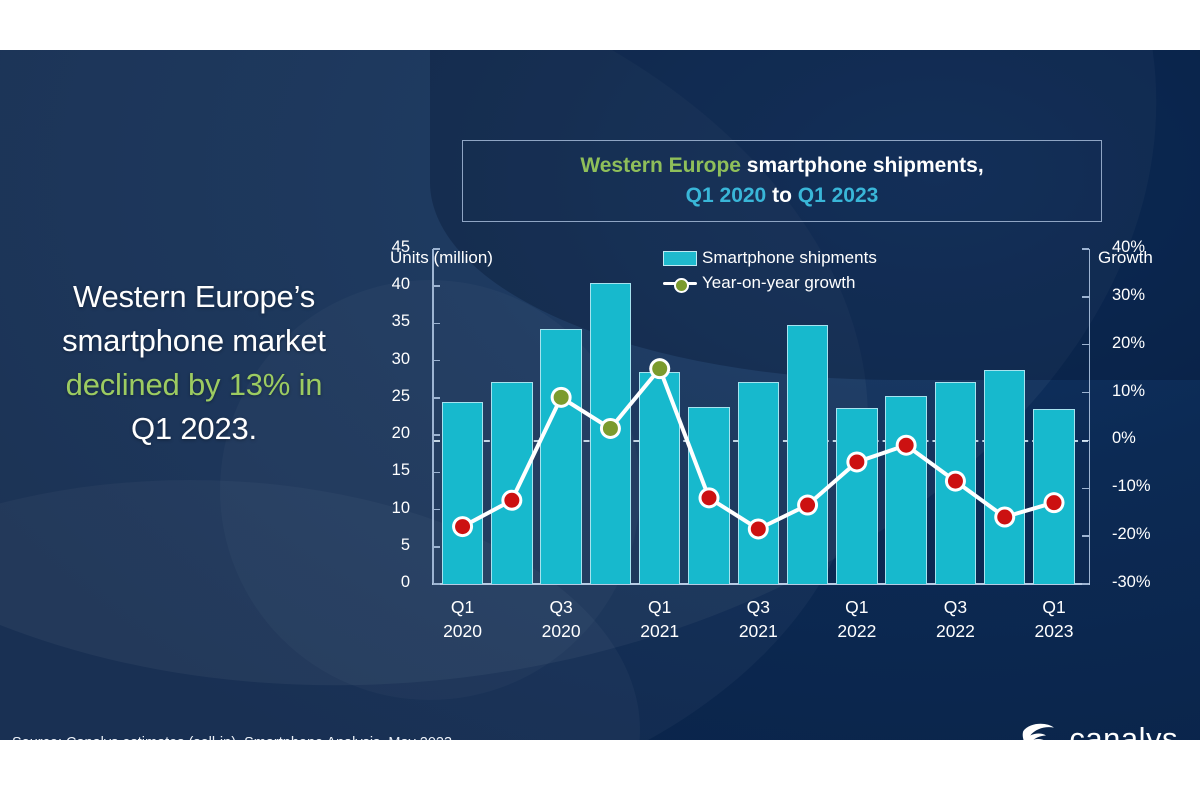  I want to click on right-axis-caption: Growth, so click(1125, 257).